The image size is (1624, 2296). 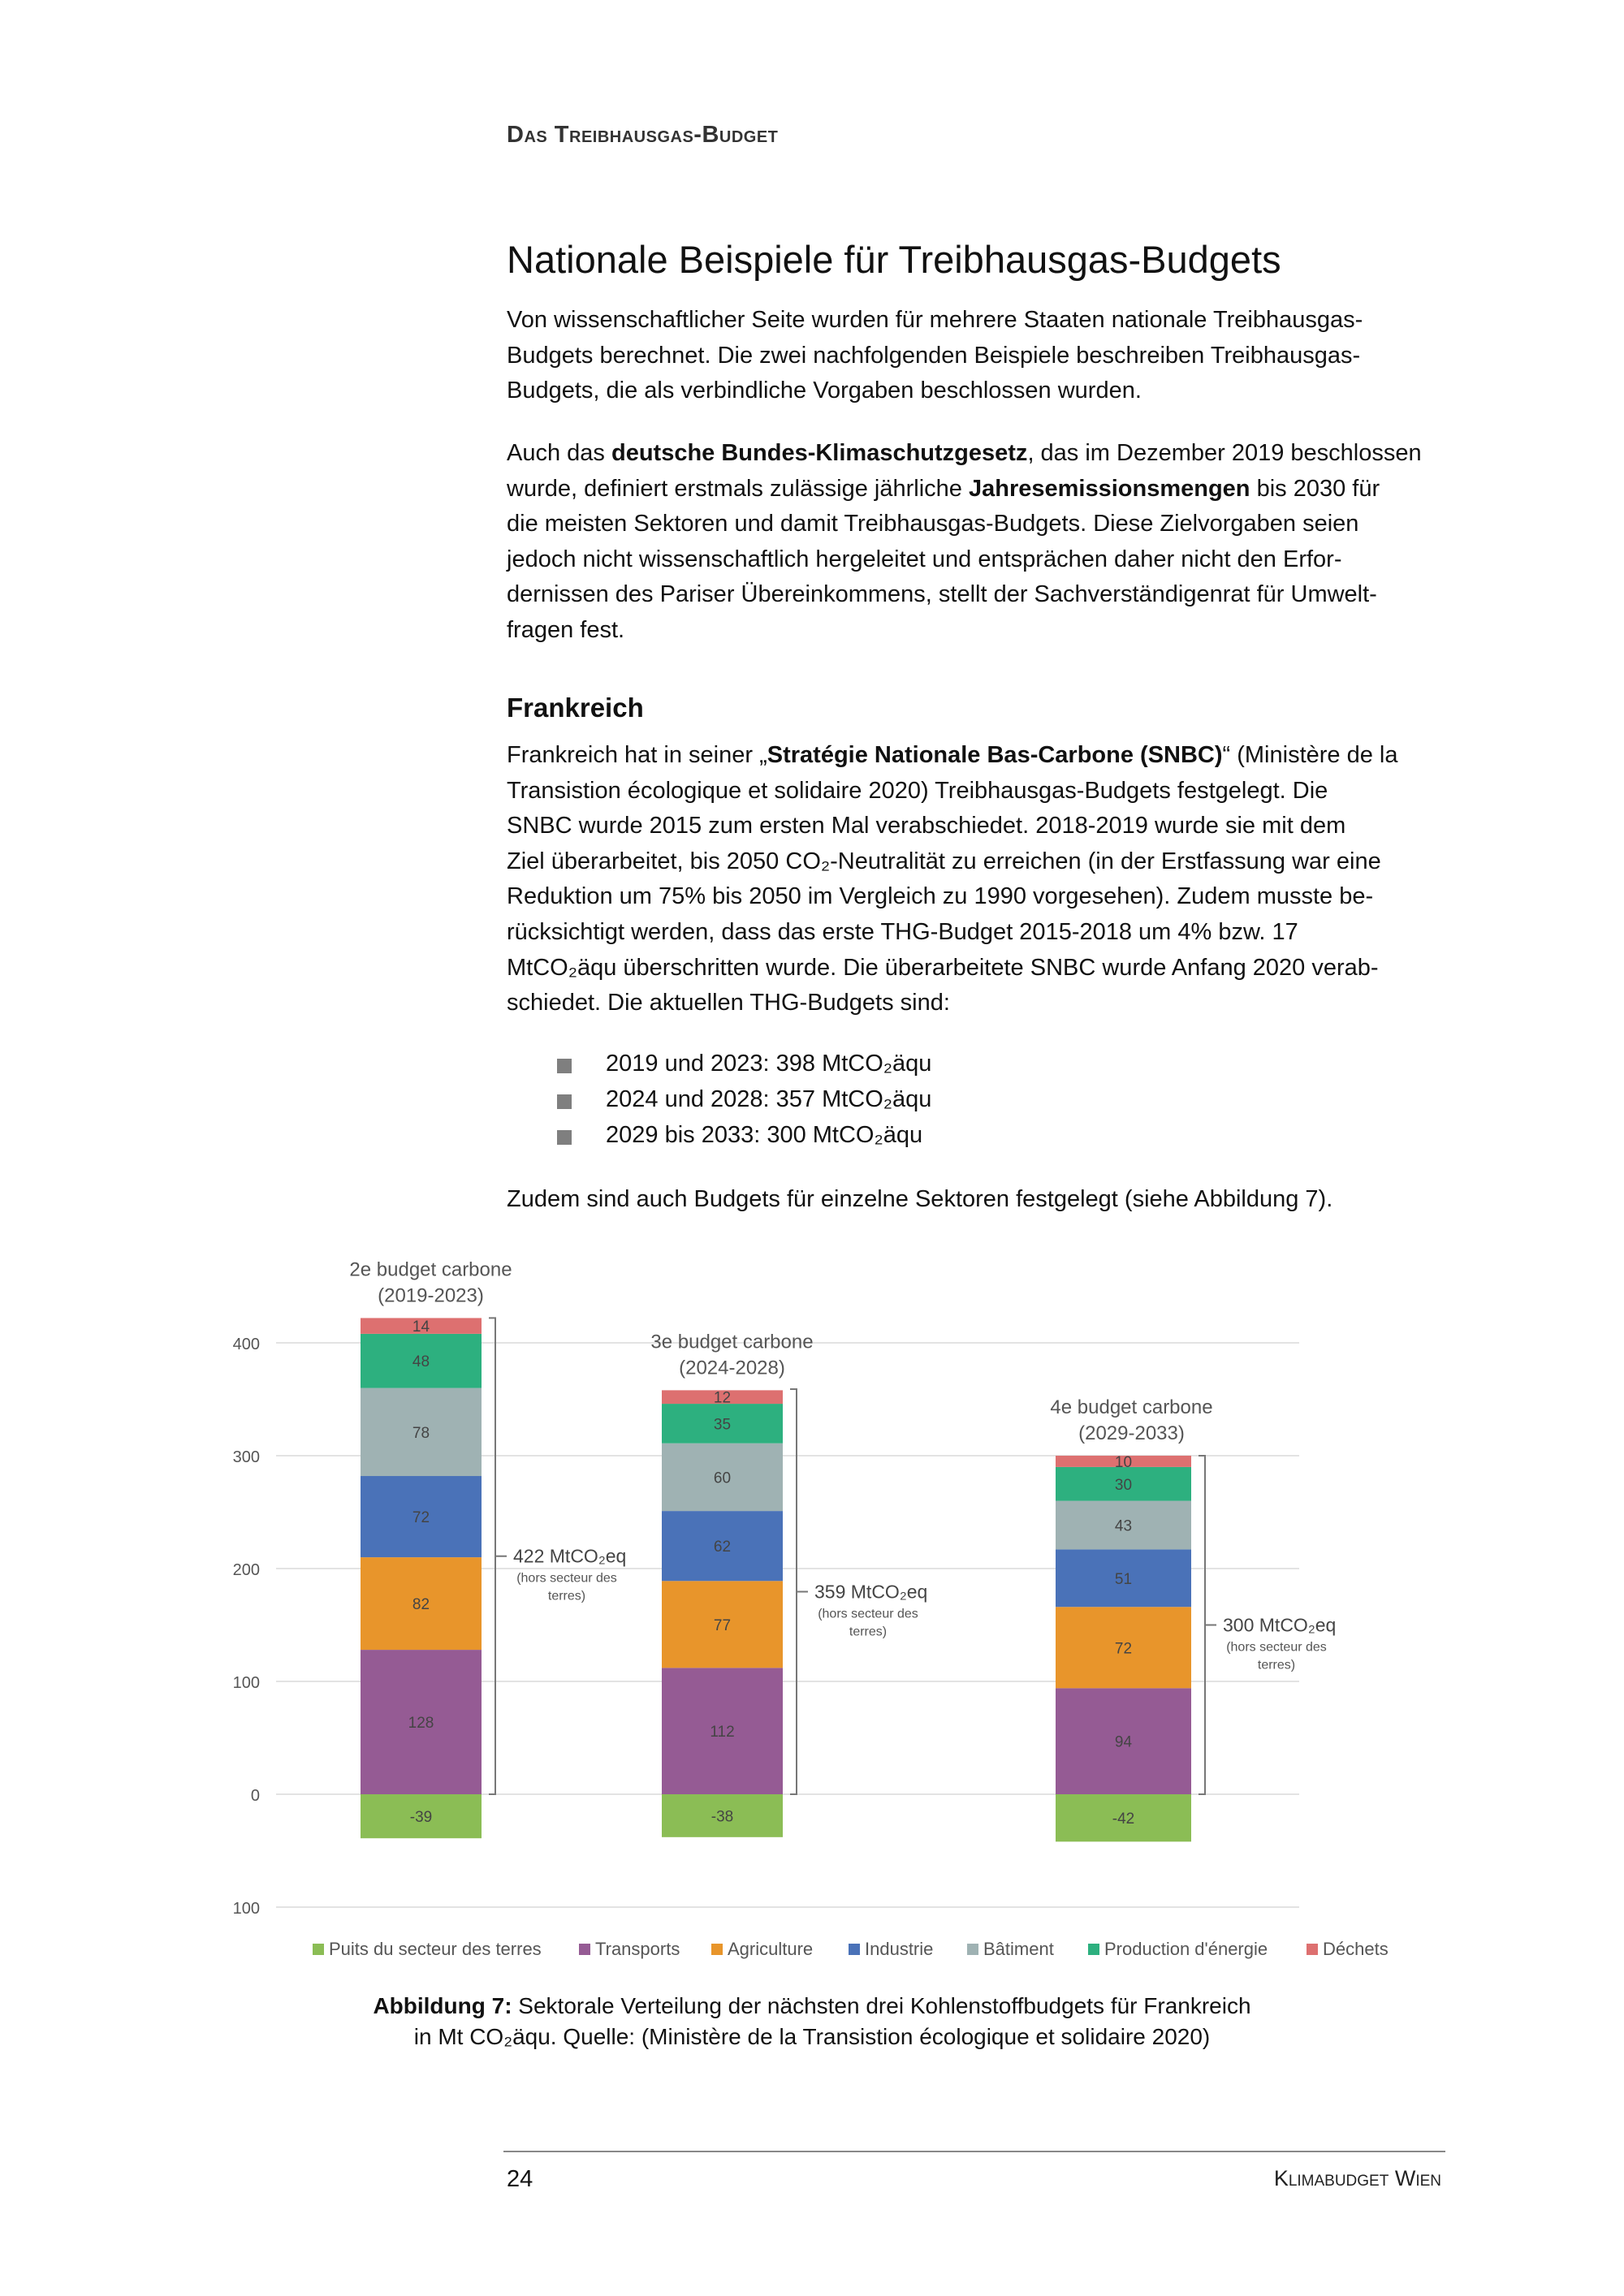 What do you see at coordinates (1279, 1625) in the screenshot?
I see `total-label: 300 MtCO₂eq` at bounding box center [1279, 1625].